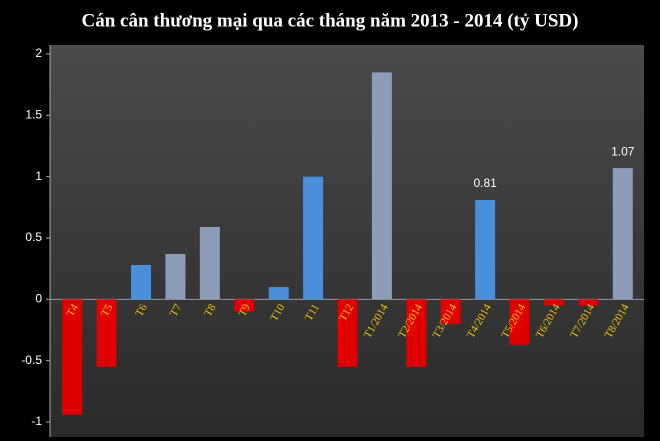  Describe the element at coordinates (107, 310) in the screenshot. I see `x-tick-label: T5` at that location.